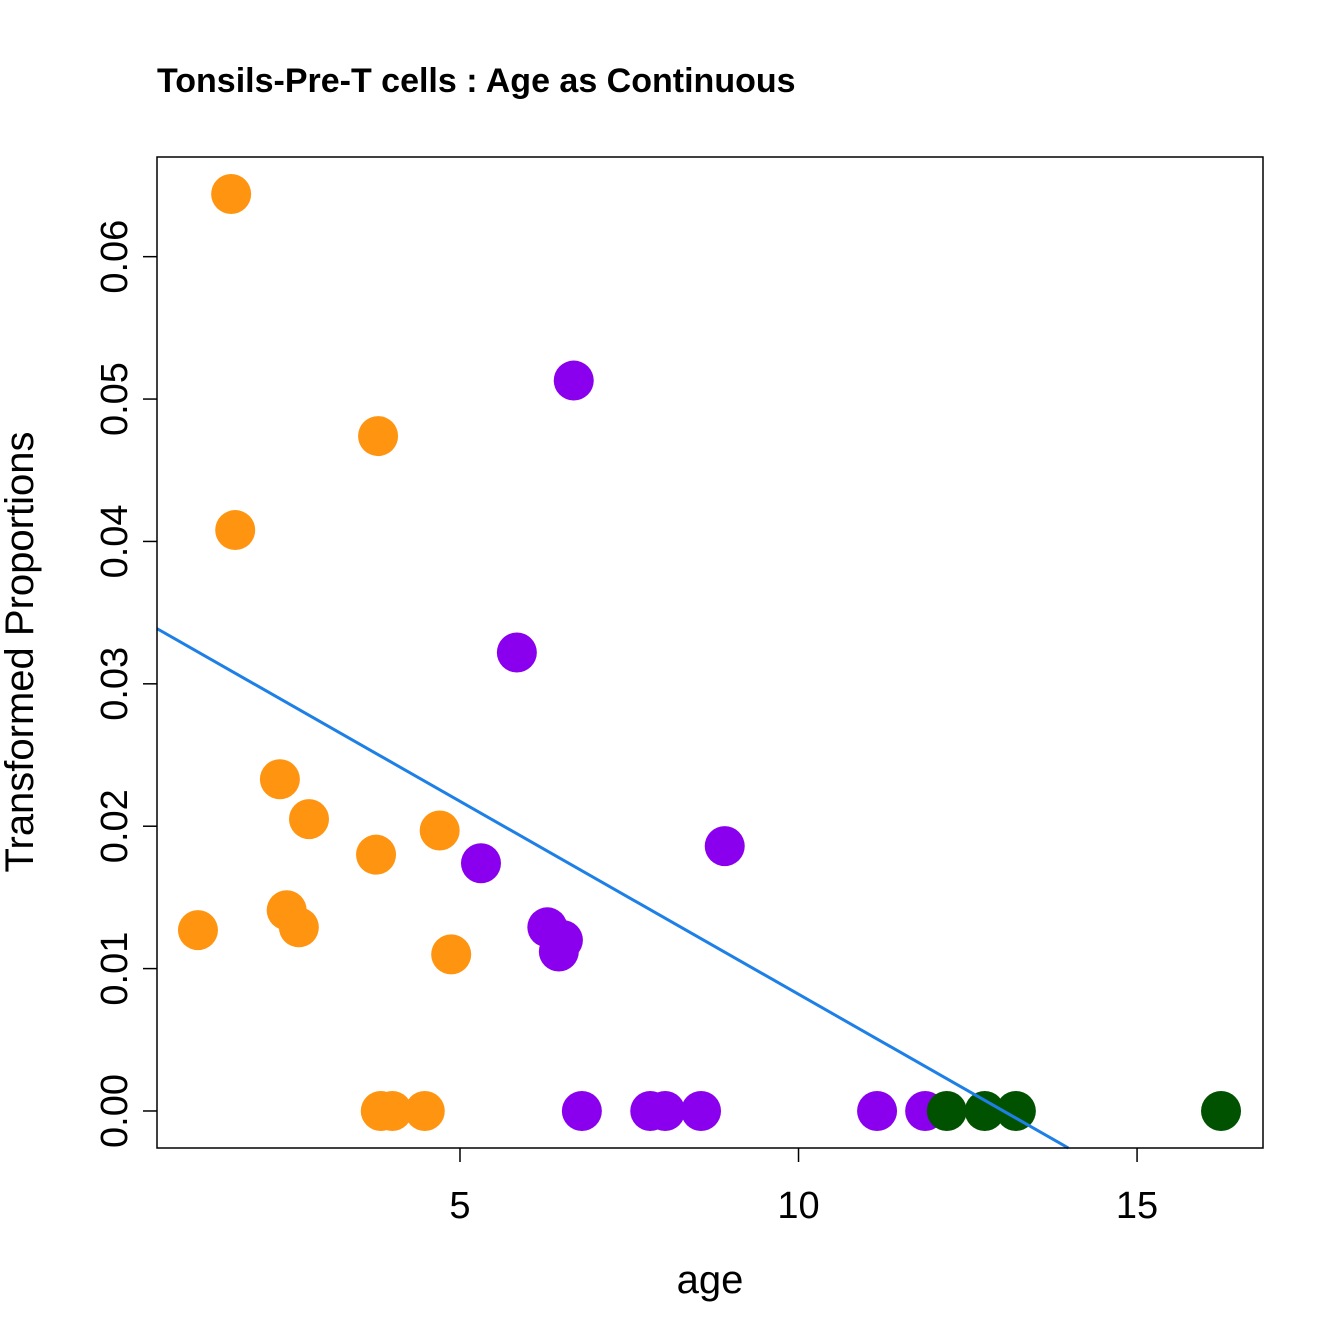  I want to click on x-tick-label: 5, so click(459, 1206).